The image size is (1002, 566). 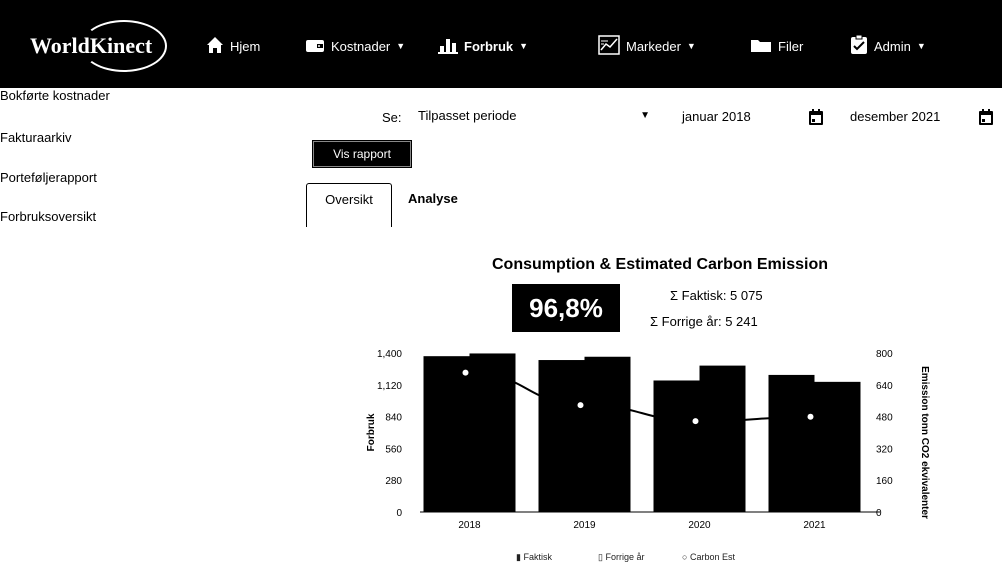 I want to click on nav-kostnader: Kostnader ▼, so click(x=355, y=46).